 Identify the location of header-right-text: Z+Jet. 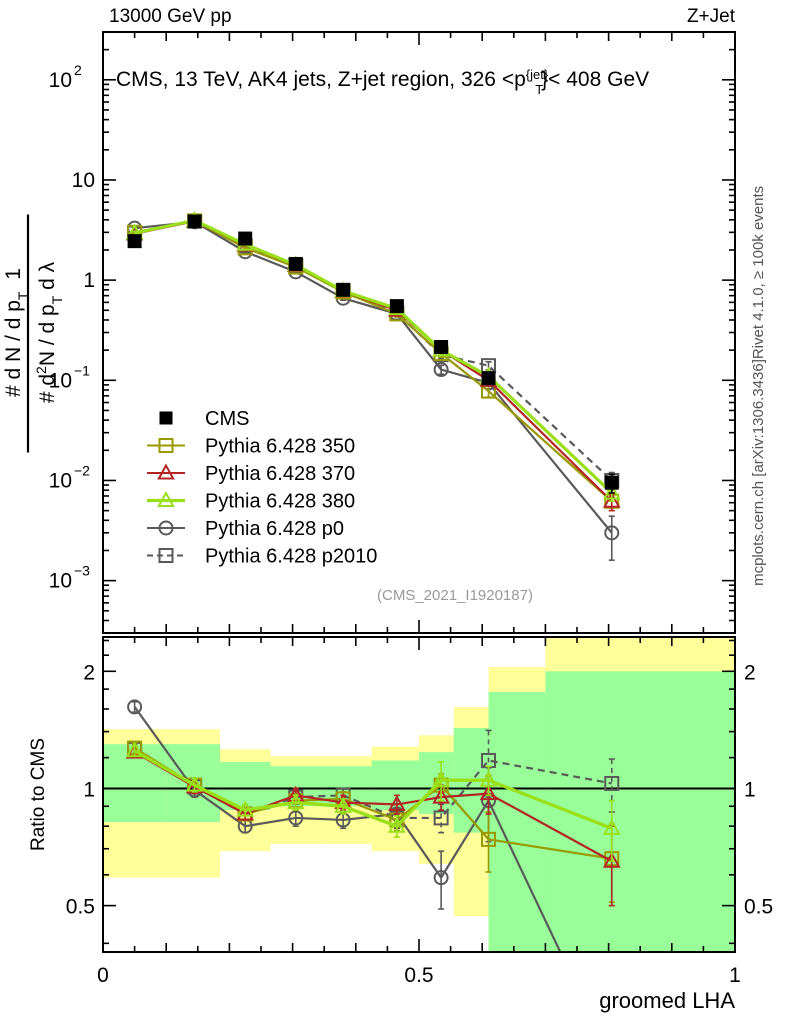
(711, 16).